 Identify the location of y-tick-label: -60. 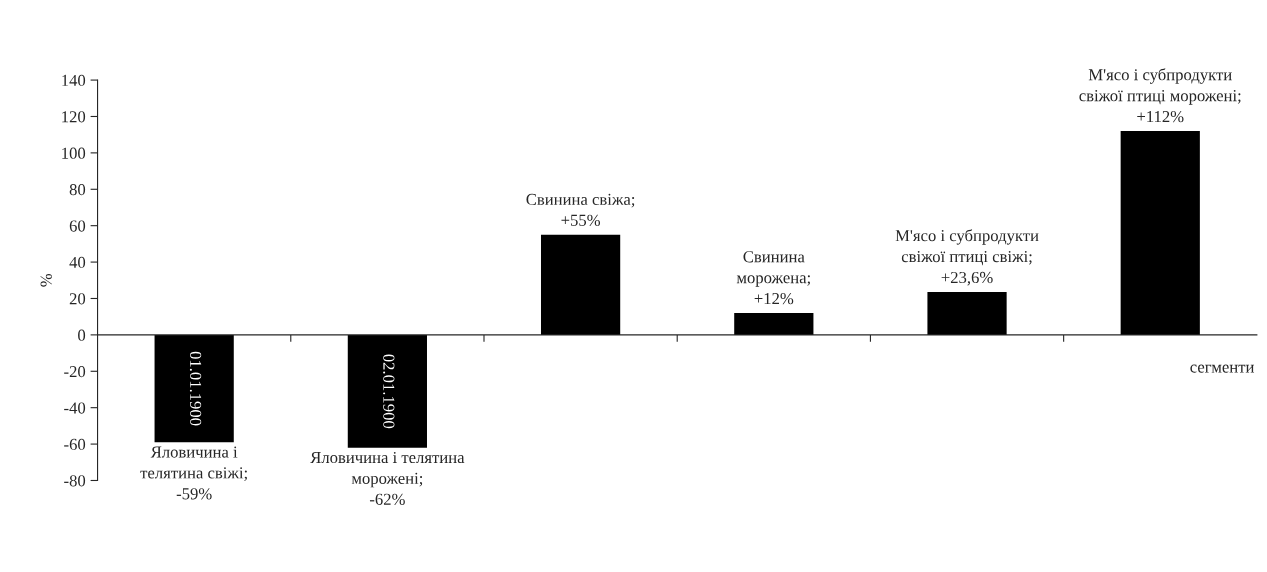
(75, 444).